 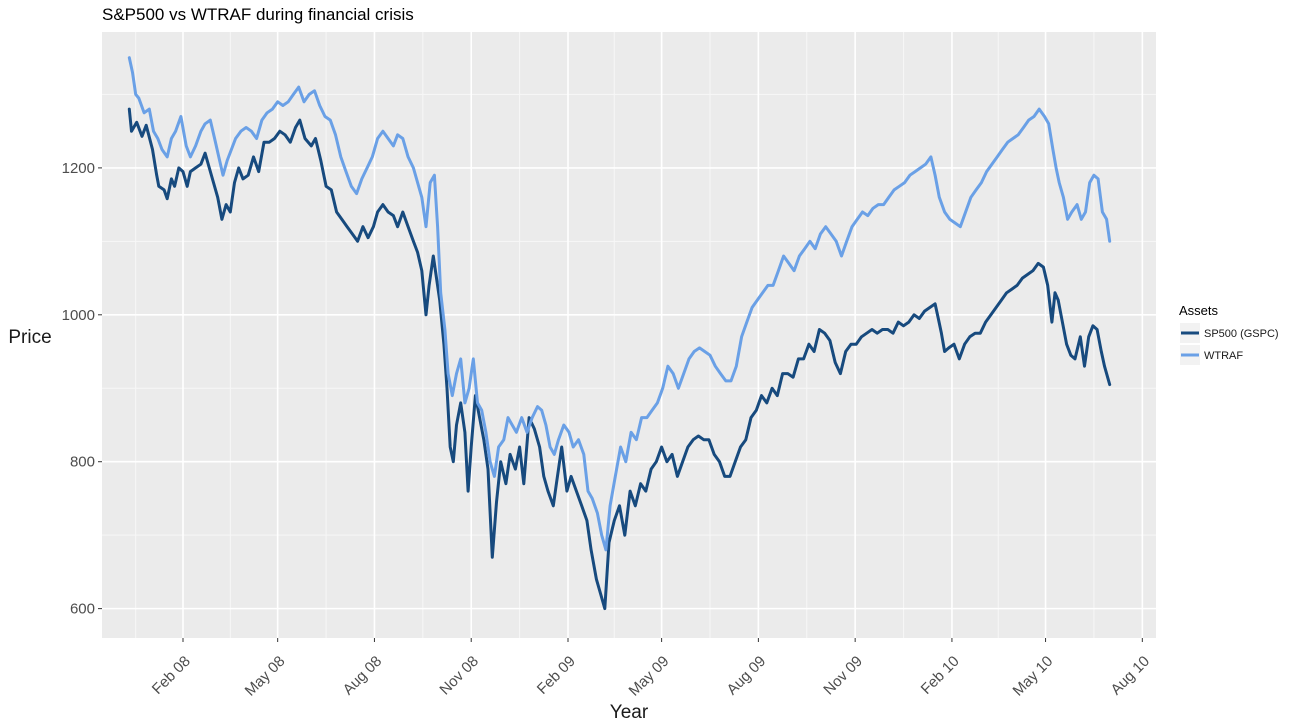 I want to click on x-axis-title: Year, so click(x=629, y=712).